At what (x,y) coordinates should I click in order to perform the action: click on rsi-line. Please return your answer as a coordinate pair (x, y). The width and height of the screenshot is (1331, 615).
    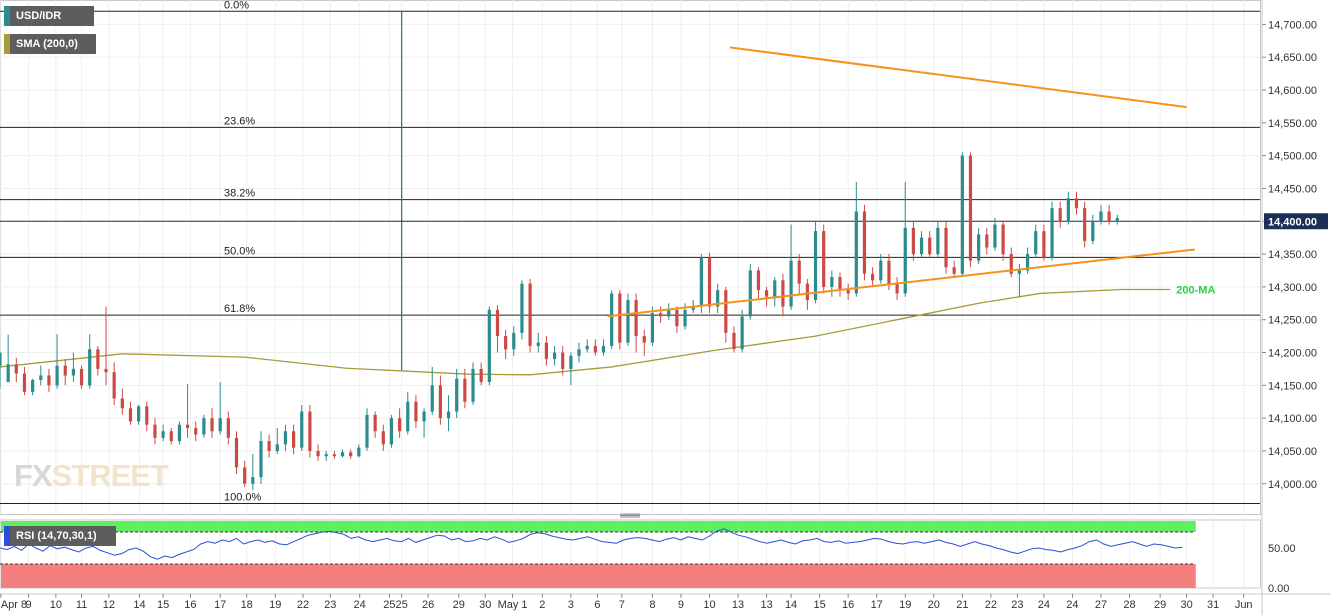
    Looking at the image, I should click on (591, 544).